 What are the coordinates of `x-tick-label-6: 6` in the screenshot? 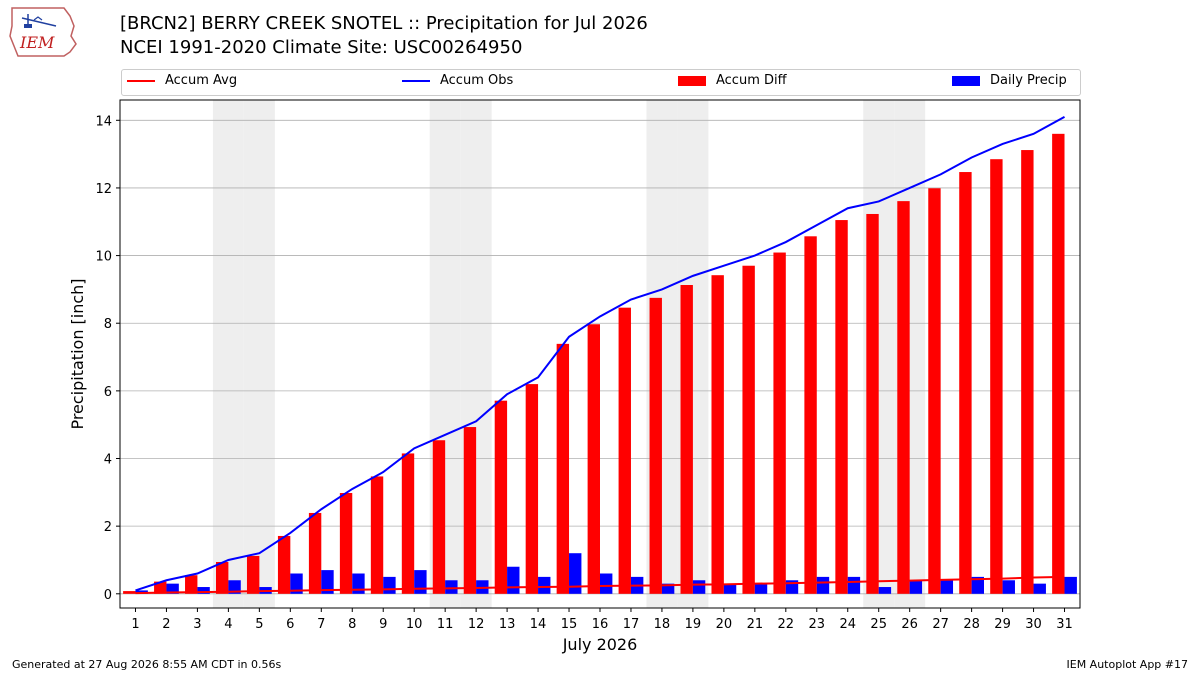 It's located at (290, 624).